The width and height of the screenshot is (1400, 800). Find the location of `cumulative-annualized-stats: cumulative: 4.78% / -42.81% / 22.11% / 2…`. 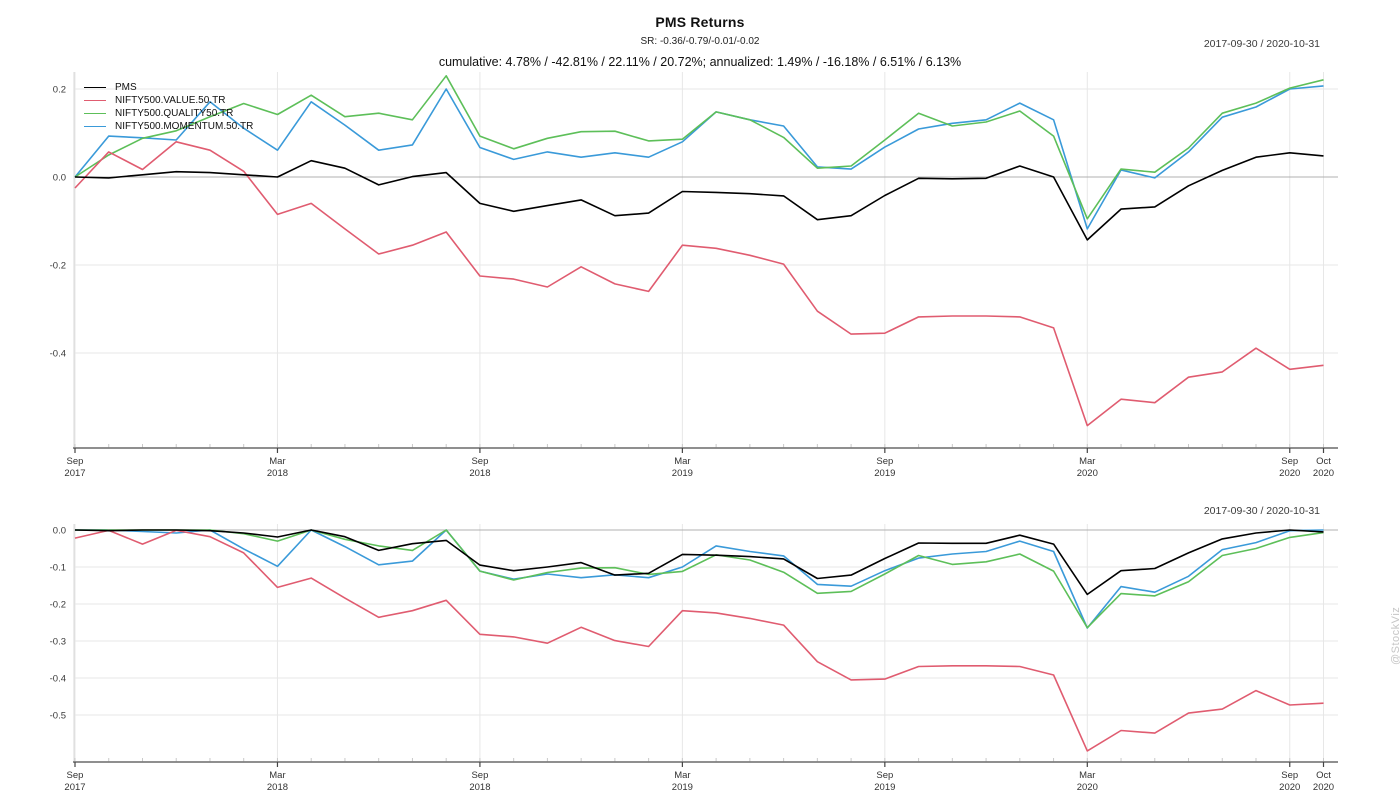

cumulative-annualized-stats: cumulative: 4.78% / -42.81% / 22.11% / 2… is located at coordinates (700, 62).